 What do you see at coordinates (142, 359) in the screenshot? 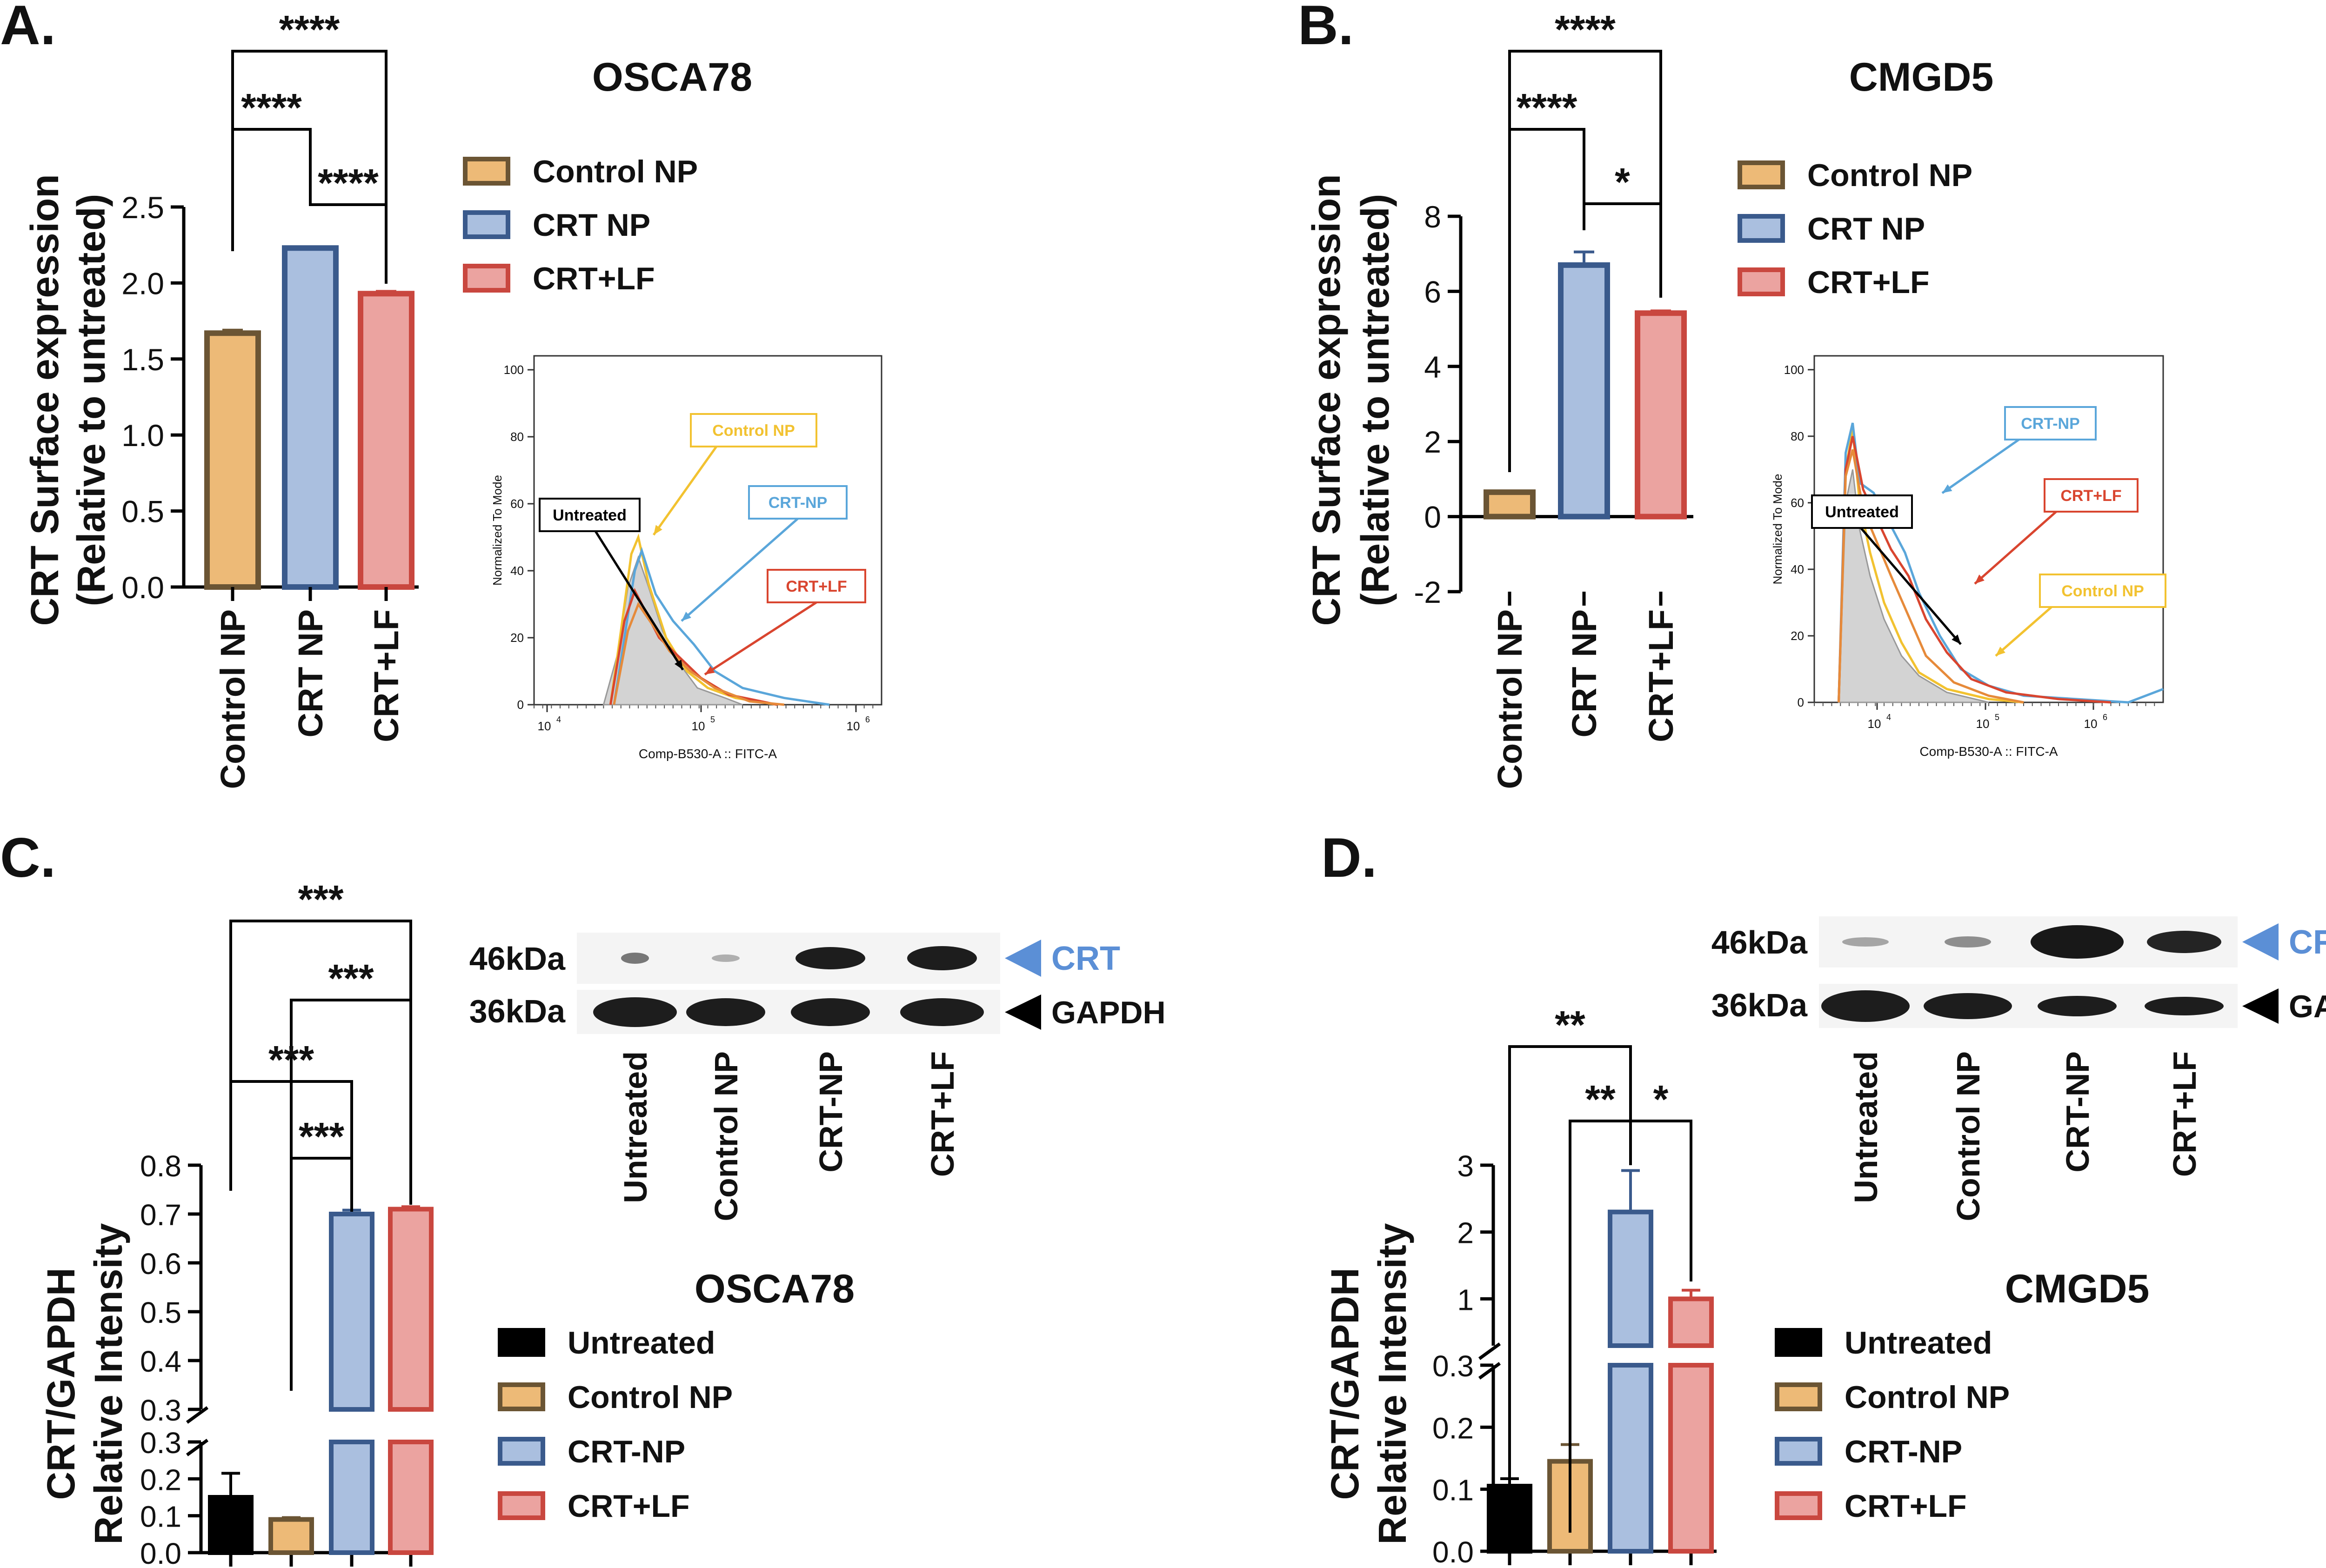
I see `y-tick-label: 1.5` at bounding box center [142, 359].